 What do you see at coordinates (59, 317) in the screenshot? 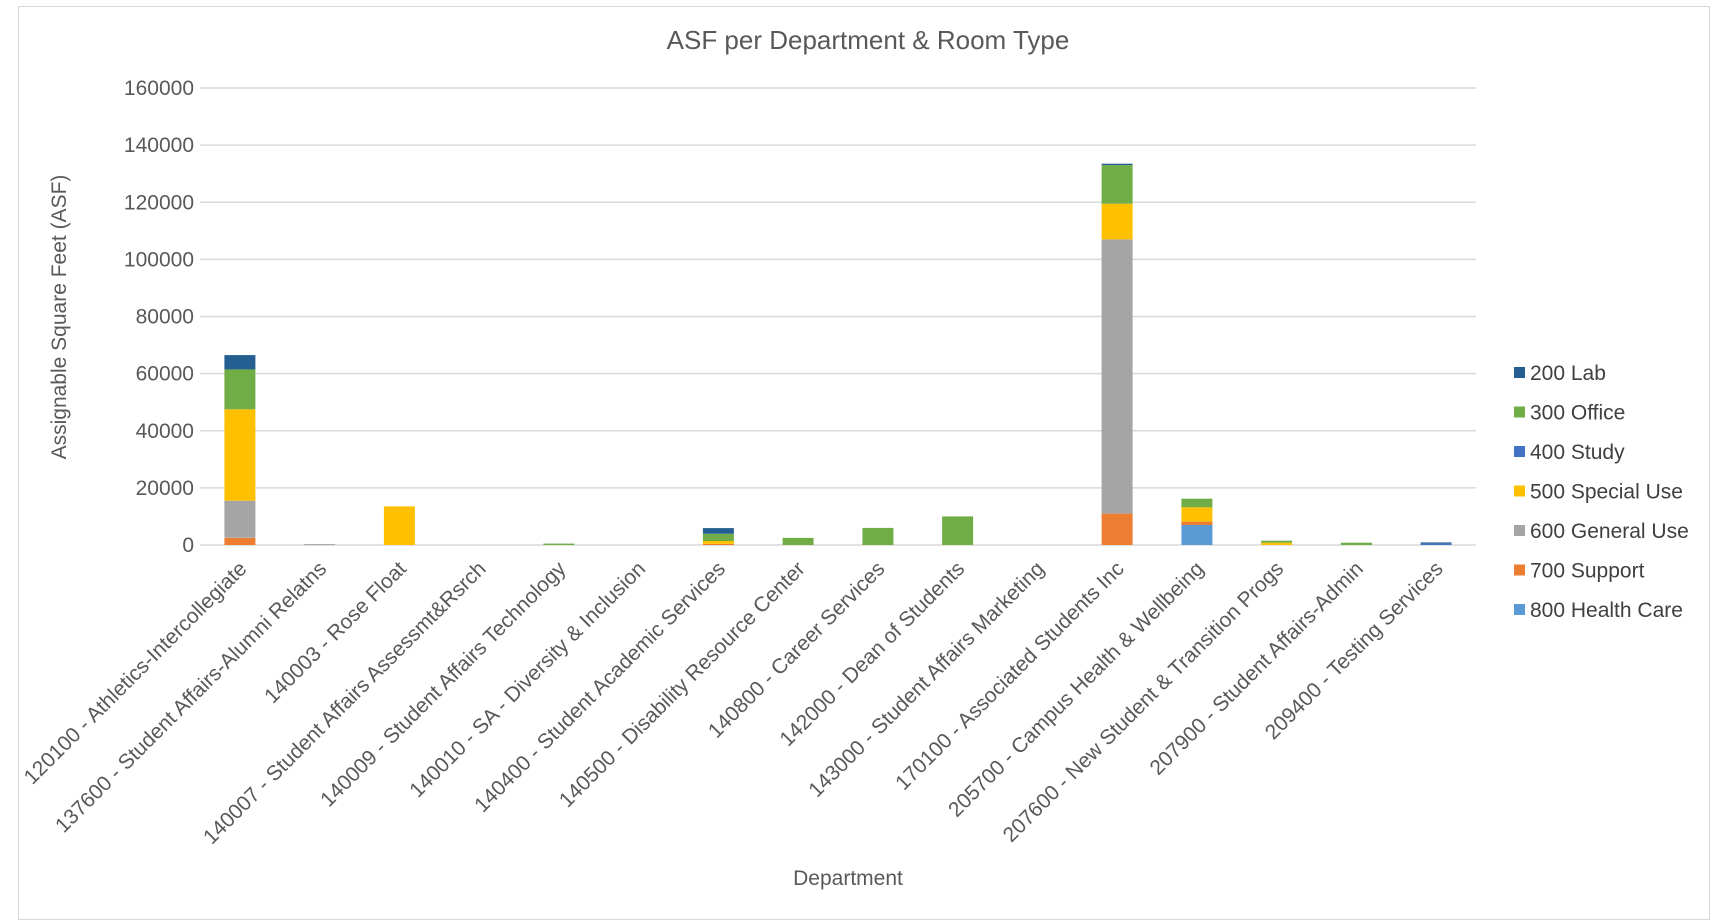
I see `y-axis-title: Assignable Square Feet (ASF)` at bounding box center [59, 317].